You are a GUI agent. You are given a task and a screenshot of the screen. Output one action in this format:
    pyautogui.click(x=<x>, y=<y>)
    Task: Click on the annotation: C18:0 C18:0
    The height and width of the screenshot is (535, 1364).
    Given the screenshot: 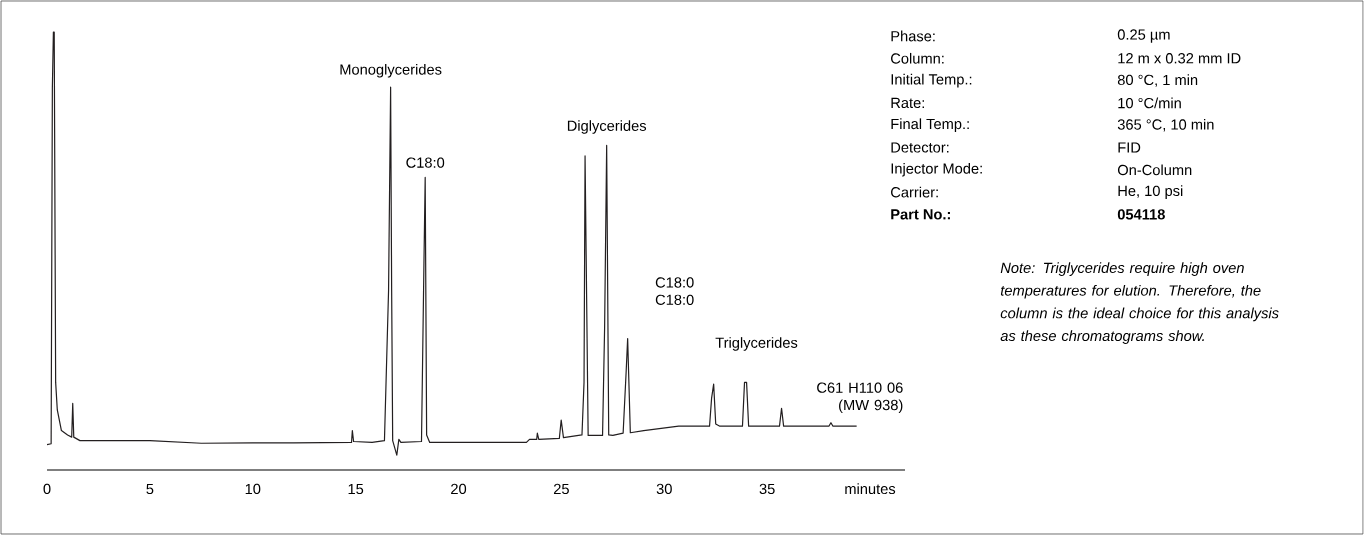 What is the action you would take?
    pyautogui.click(x=674, y=291)
    